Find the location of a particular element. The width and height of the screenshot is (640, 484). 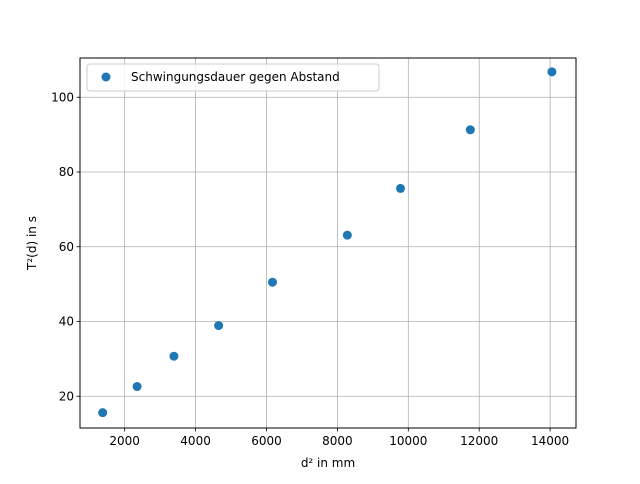

y-tick-label: 60 is located at coordinates (66, 247).